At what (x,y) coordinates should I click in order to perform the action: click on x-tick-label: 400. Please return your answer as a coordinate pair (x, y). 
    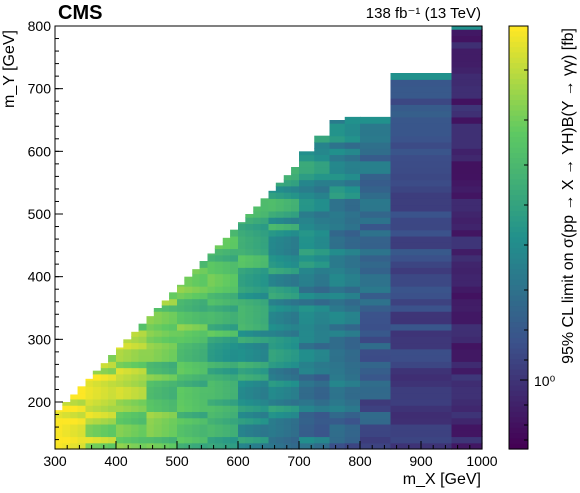
    Looking at the image, I should click on (116, 461).